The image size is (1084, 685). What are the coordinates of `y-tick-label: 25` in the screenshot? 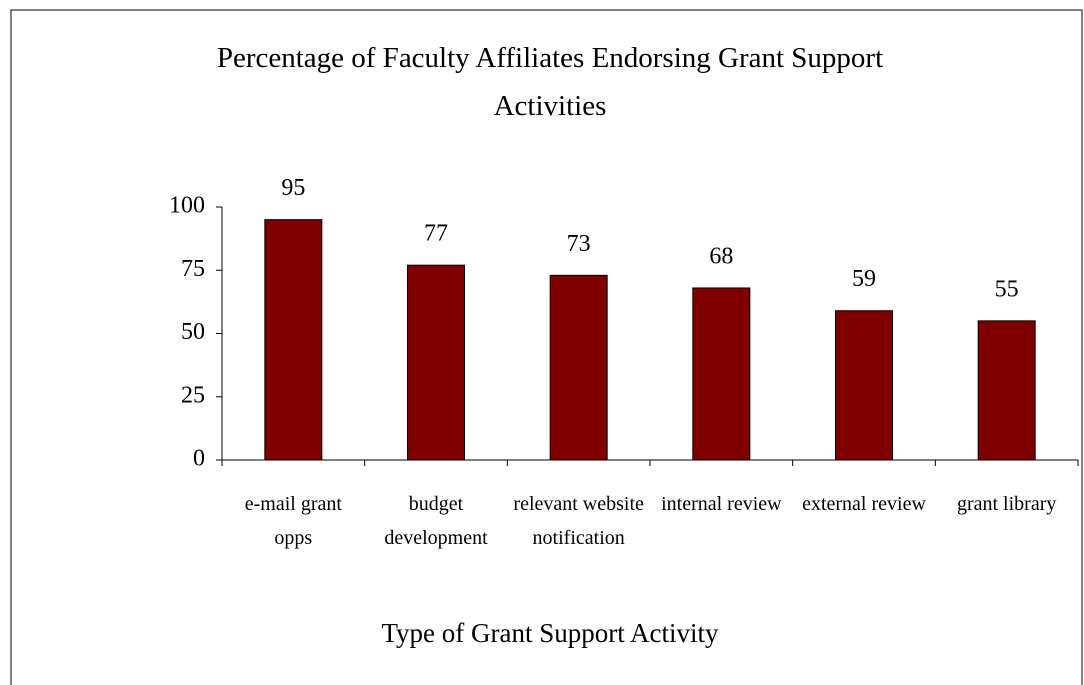 It's located at (193, 395).